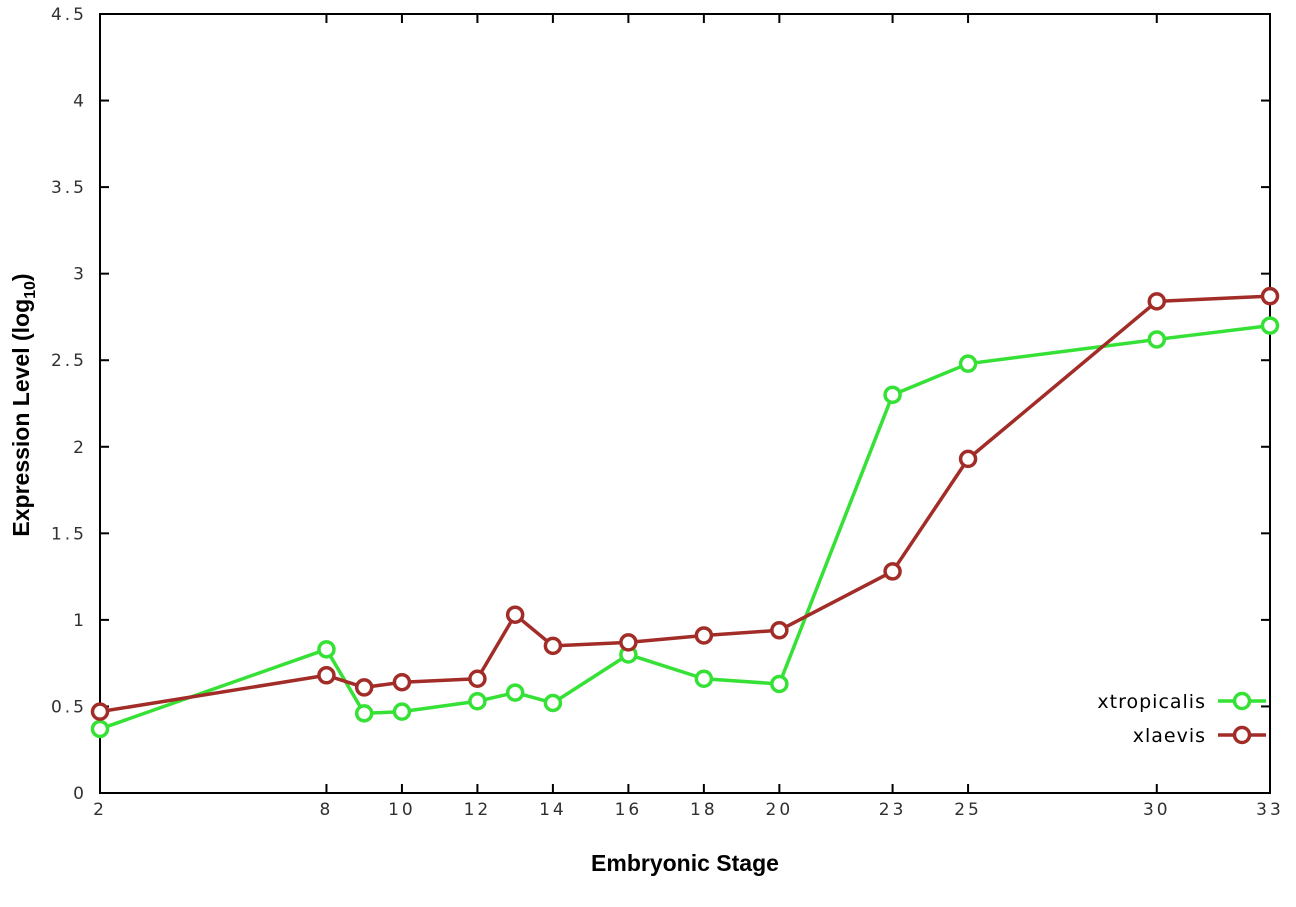 The width and height of the screenshot is (1296, 907). Describe the element at coordinates (685, 863) in the screenshot. I see `x-axis-label: Embryonic Stage` at that location.